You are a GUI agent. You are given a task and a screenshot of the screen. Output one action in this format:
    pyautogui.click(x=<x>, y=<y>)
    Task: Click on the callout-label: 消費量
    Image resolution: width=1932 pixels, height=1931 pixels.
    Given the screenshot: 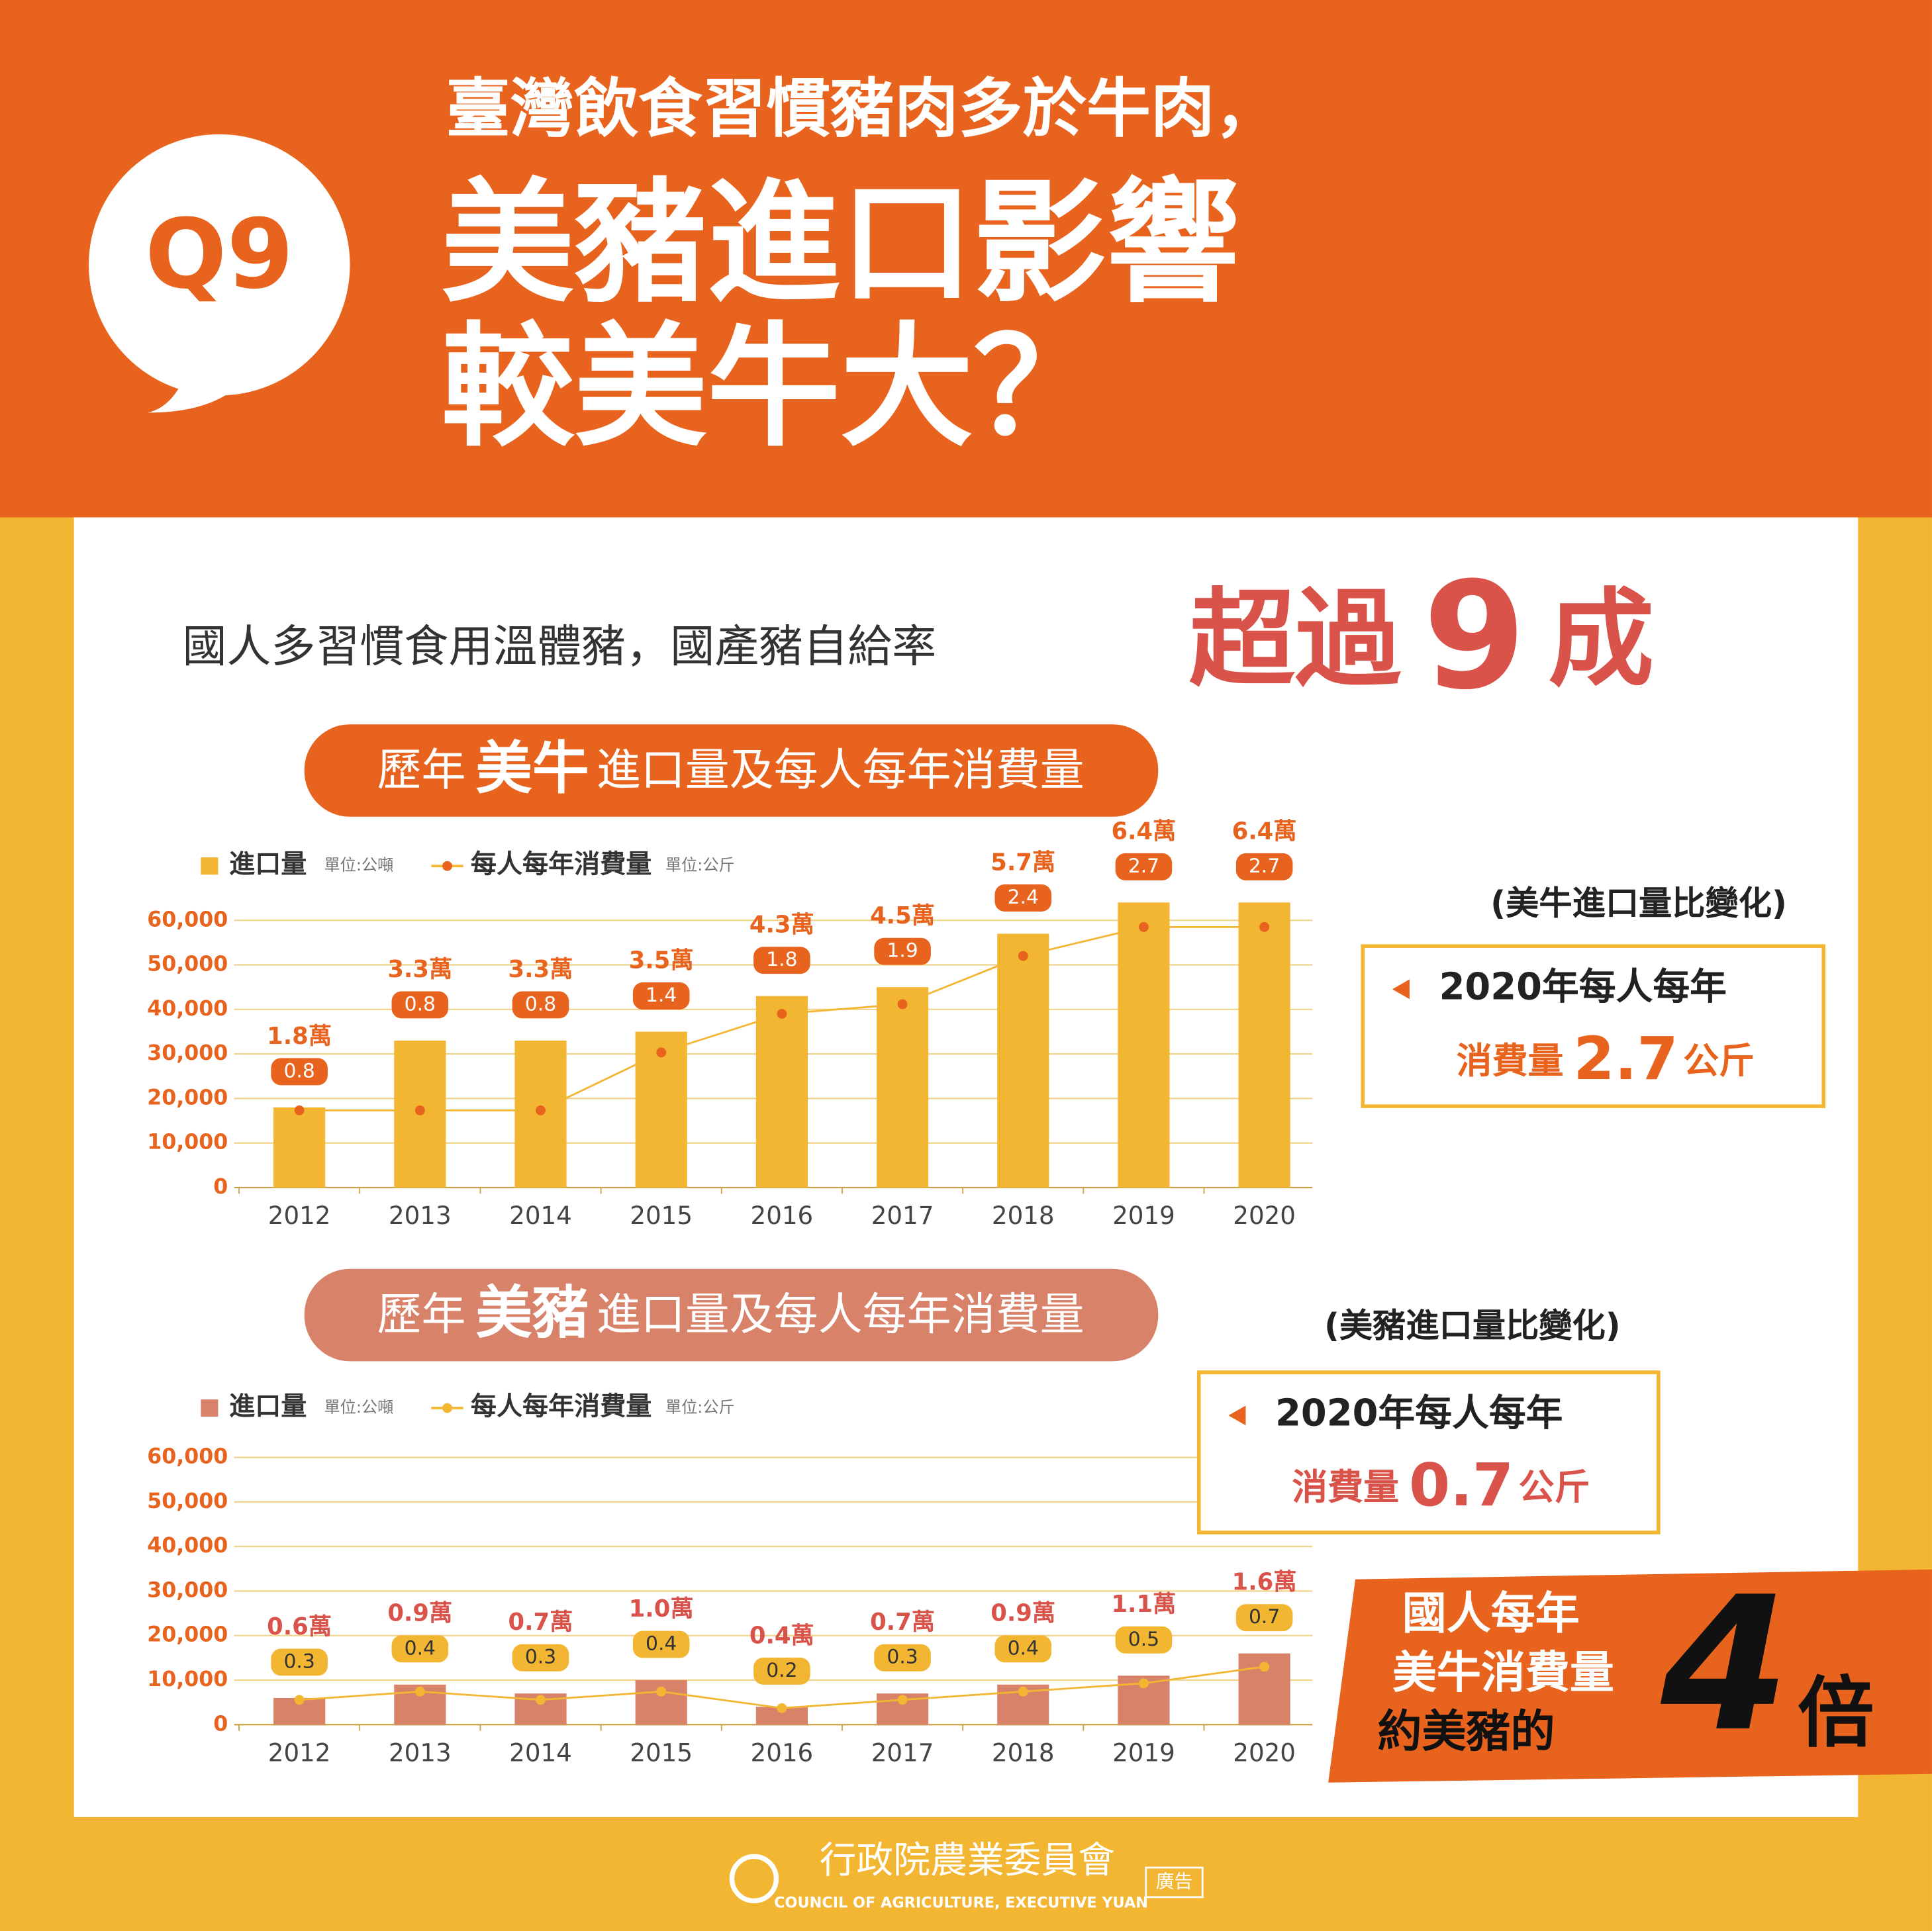 What is the action you would take?
    pyautogui.click(x=1510, y=1061)
    